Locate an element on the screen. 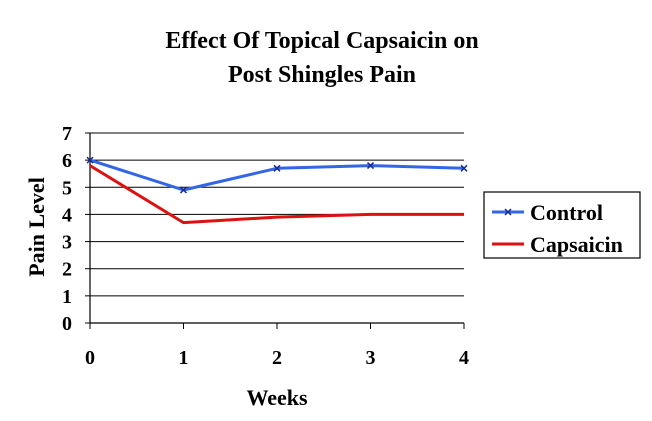  x-tick-label: 2 is located at coordinates (277, 358).